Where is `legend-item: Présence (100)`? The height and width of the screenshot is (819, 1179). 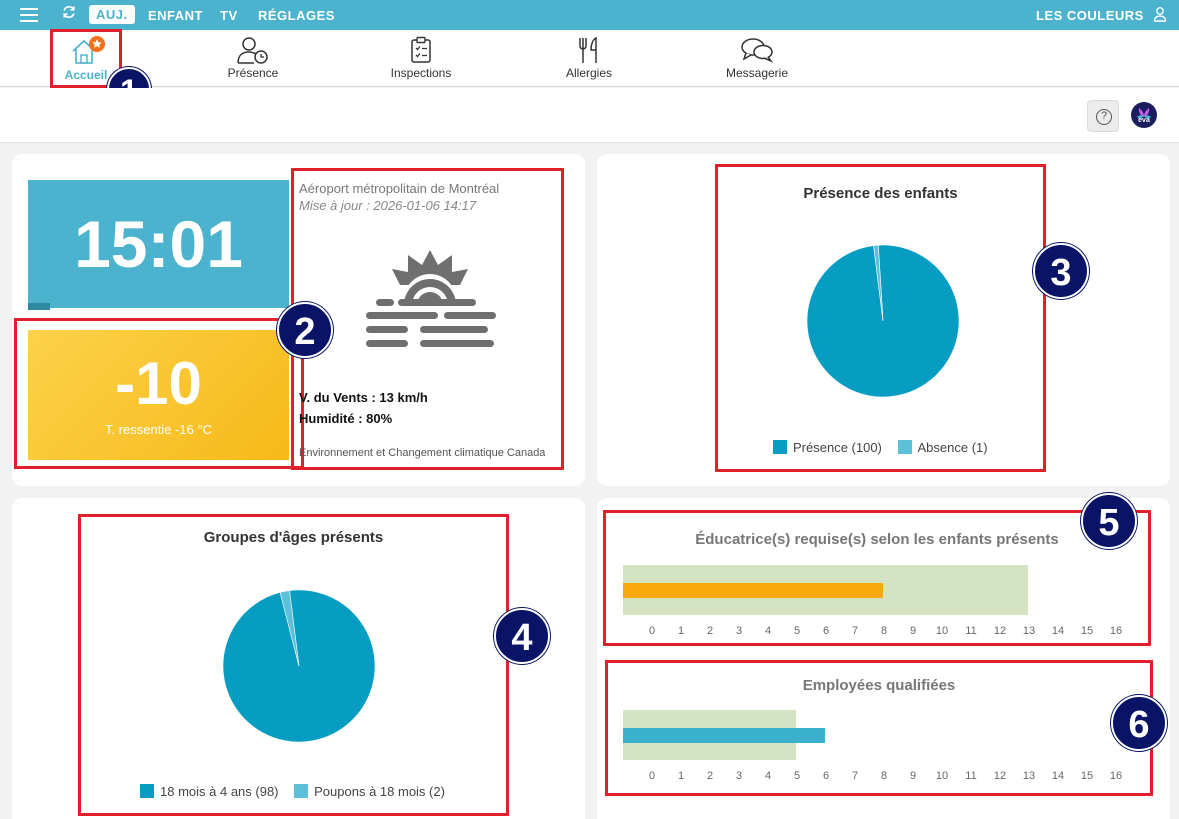
legend-item: Présence (100) is located at coordinates (827, 447).